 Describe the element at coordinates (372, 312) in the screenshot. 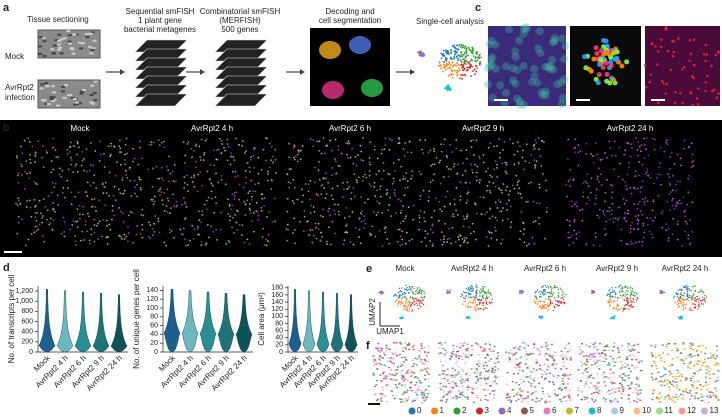

I see `axis-title: UMAP2` at that location.